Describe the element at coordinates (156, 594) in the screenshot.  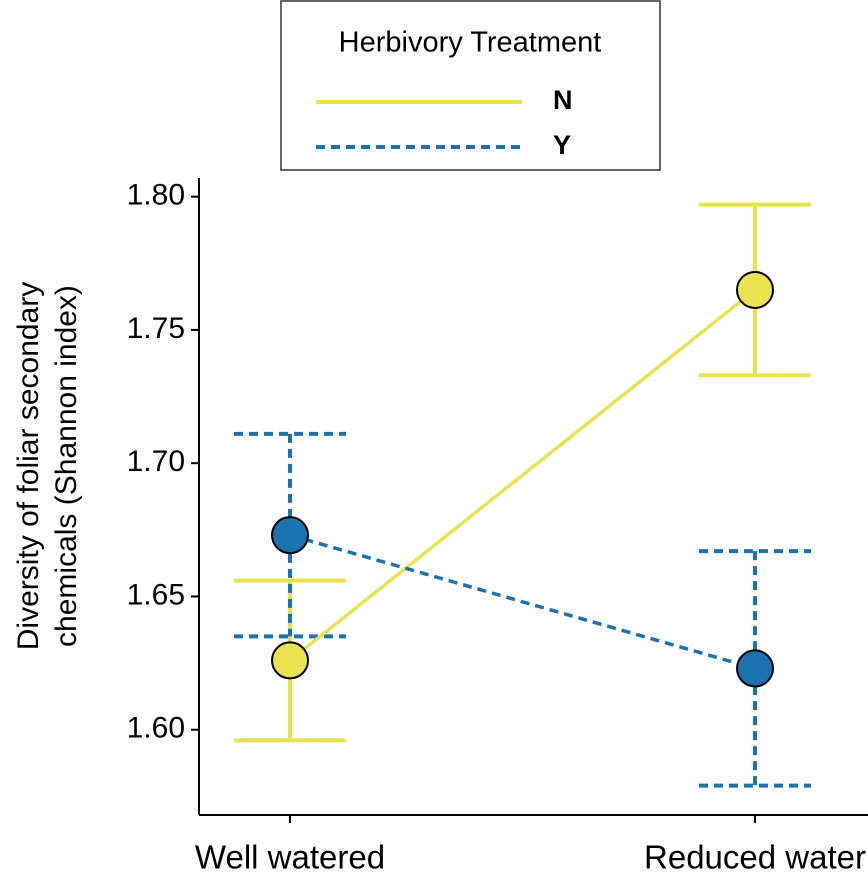
I see `y-tick-label: 1.65` at that location.